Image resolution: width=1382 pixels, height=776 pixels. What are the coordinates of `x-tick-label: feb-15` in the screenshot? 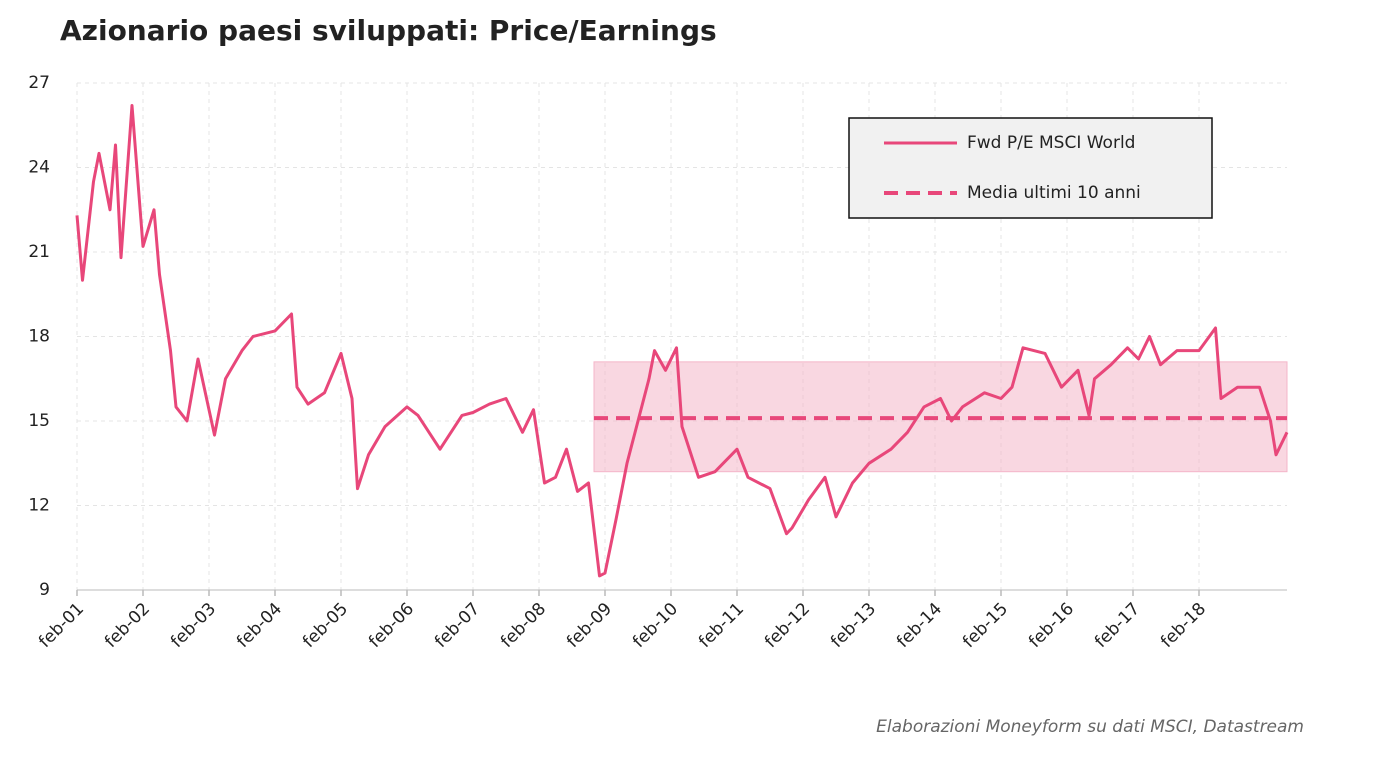 It's located at (985, 625).